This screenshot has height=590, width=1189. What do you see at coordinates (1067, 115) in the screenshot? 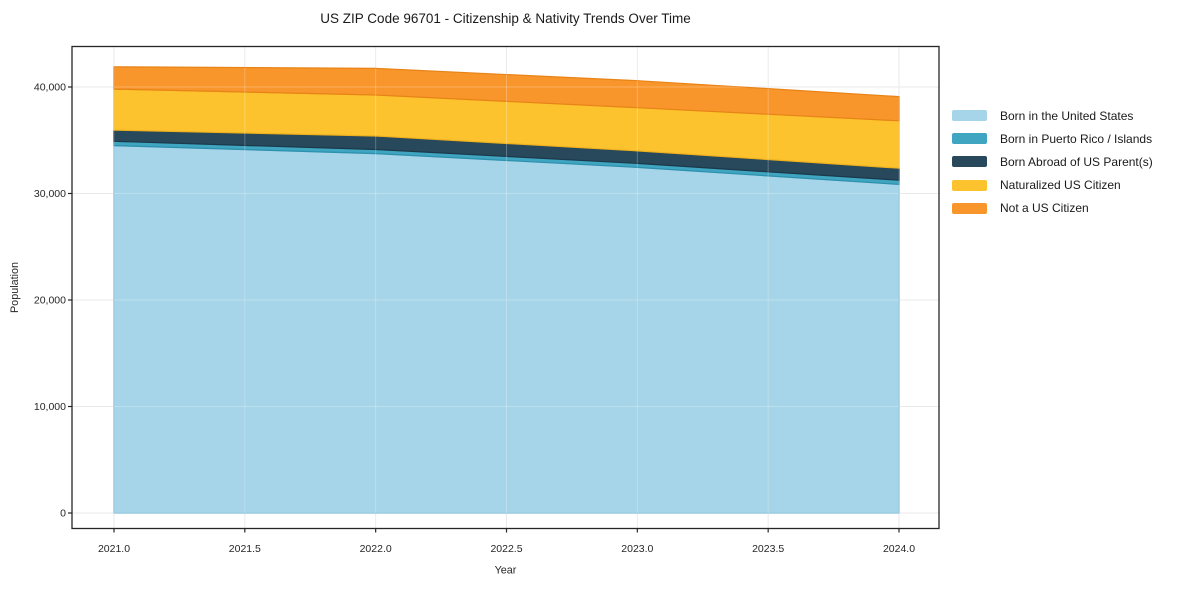
I see `legend-label: Born in the United States` at bounding box center [1067, 115].